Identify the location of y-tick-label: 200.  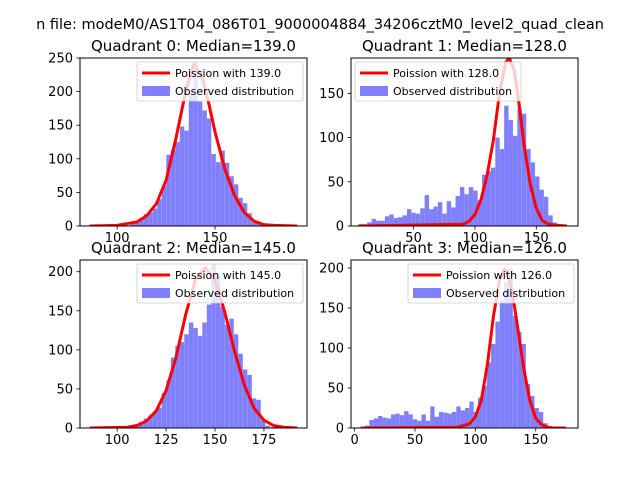
(331, 269).